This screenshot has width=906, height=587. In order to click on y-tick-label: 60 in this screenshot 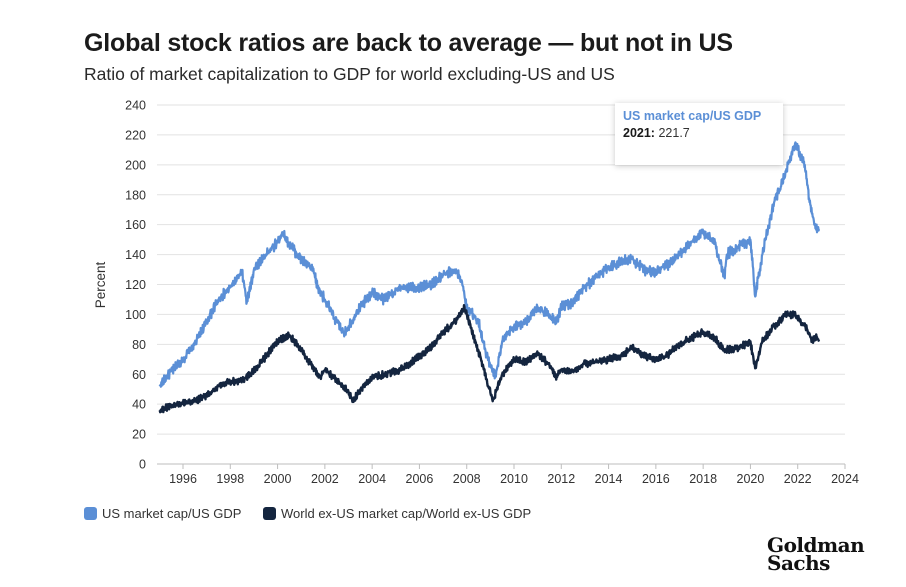, I will do `click(139, 375)`.